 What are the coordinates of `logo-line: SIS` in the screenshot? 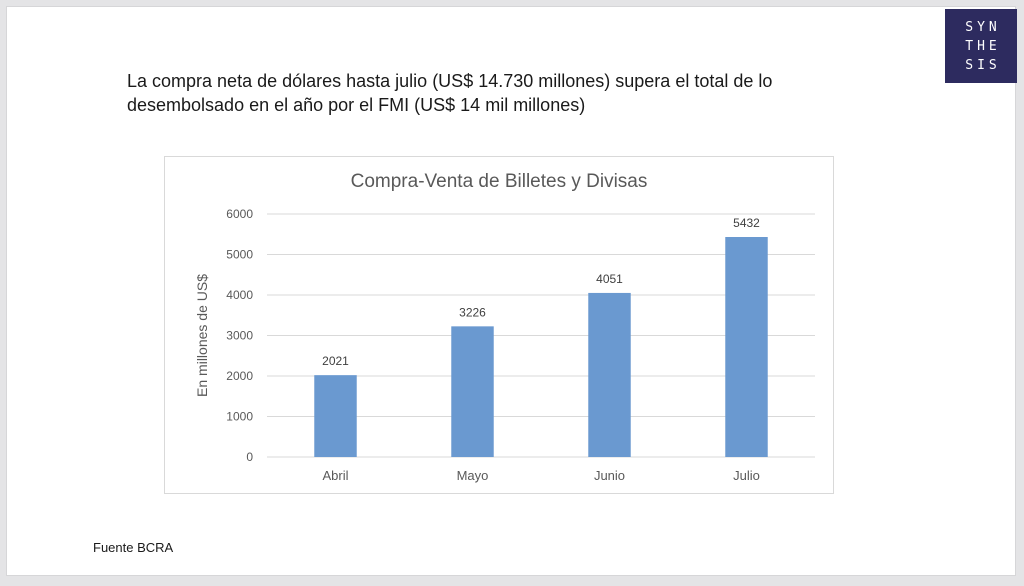 It's located at (983, 65).